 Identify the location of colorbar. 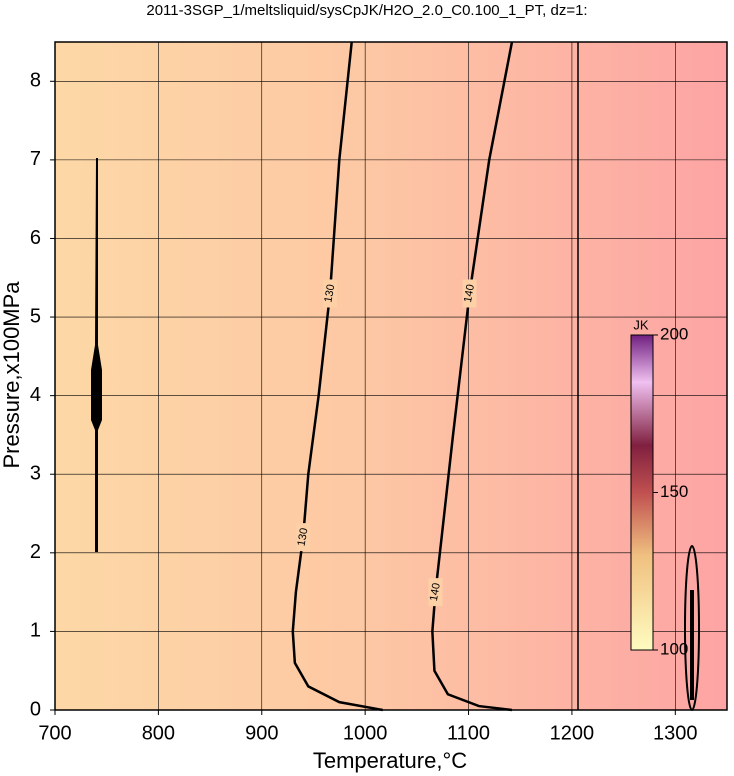
(642, 492).